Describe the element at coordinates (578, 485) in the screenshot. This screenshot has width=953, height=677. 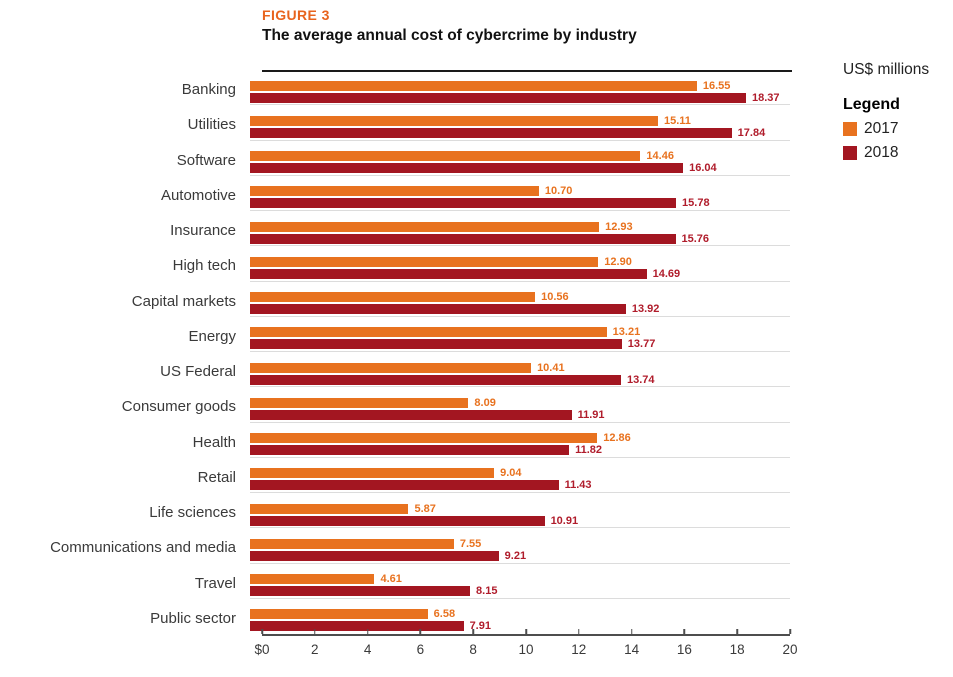
I see `value-label-2018: 11.43` at that location.